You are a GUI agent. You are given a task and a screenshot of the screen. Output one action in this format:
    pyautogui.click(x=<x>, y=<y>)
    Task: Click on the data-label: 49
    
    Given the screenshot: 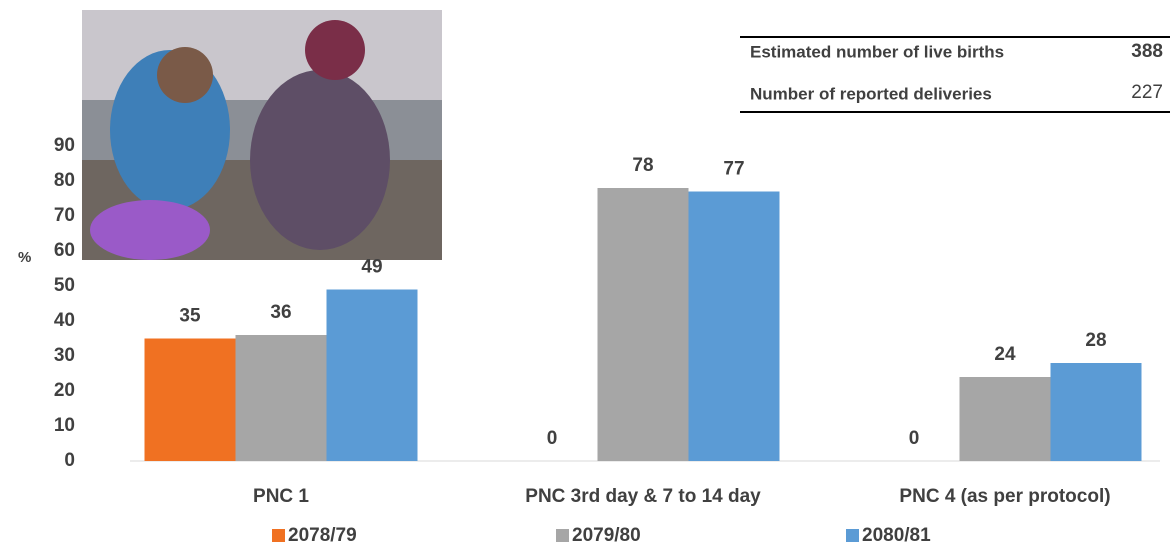 What is the action you would take?
    pyautogui.click(x=371, y=267)
    